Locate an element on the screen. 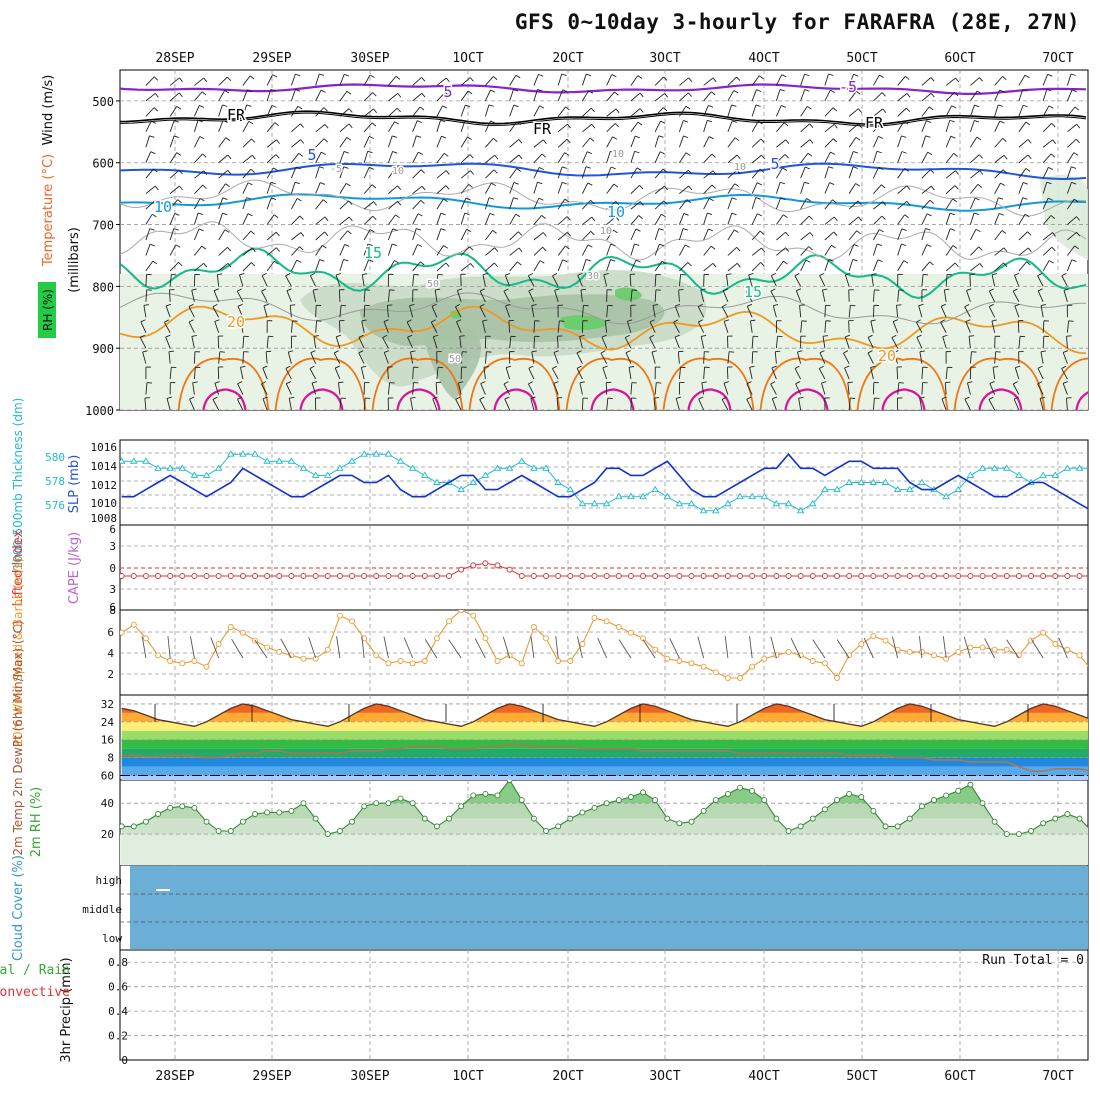 The image size is (1100, 1100). tick-label: 16 is located at coordinates (107, 740).